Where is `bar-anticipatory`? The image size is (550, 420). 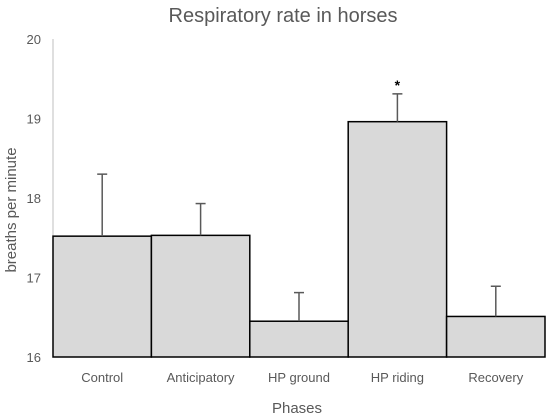 bar-anticipatory is located at coordinates (200, 296).